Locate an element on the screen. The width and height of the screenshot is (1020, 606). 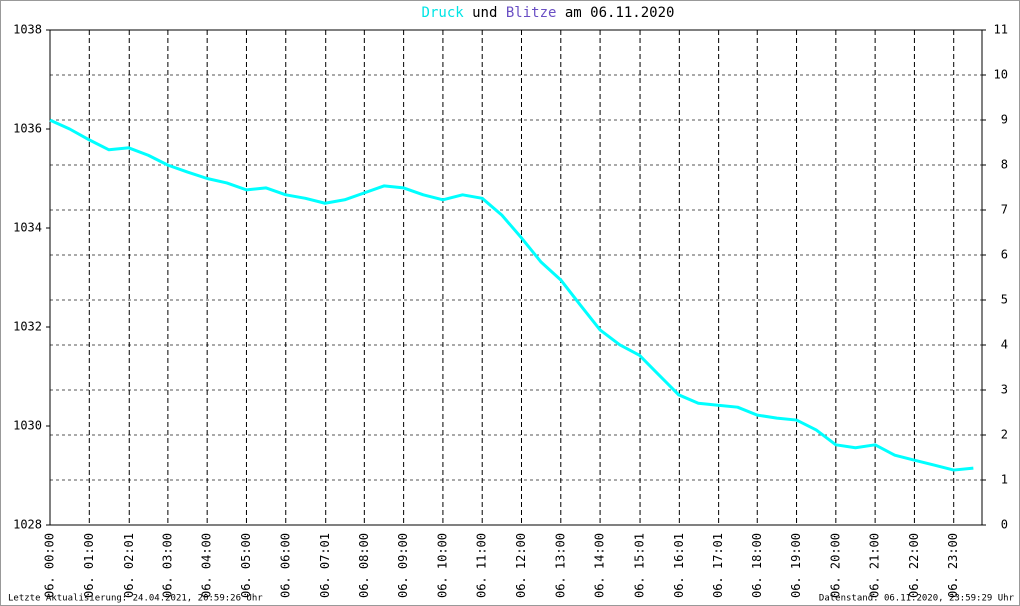
x-tick-label: 06. 12:00 is located at coordinates (521, 565).